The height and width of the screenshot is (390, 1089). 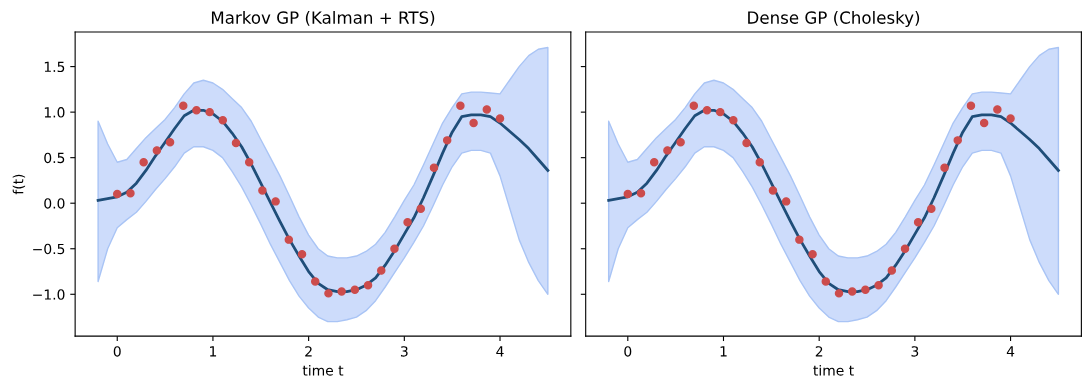 I want to click on y-tick-label: 1.5, so click(x=54, y=67).